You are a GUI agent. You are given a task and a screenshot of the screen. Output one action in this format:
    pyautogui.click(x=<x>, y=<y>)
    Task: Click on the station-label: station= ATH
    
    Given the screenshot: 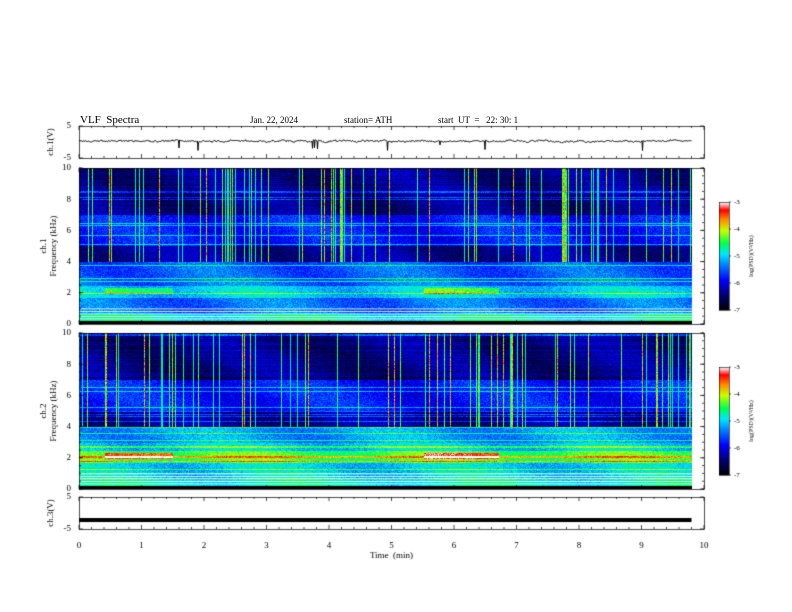 What is the action you would take?
    pyautogui.click(x=368, y=120)
    